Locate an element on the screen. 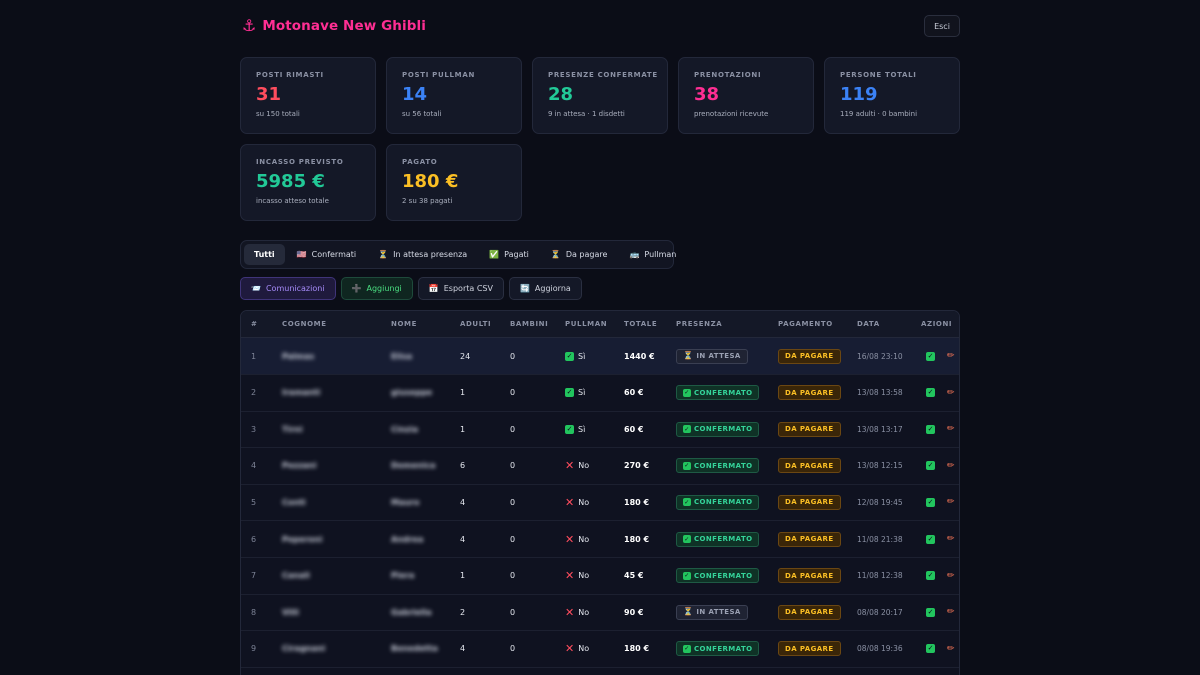  presence-badge: ⏳ IN ATTESA is located at coordinates (712, 356).